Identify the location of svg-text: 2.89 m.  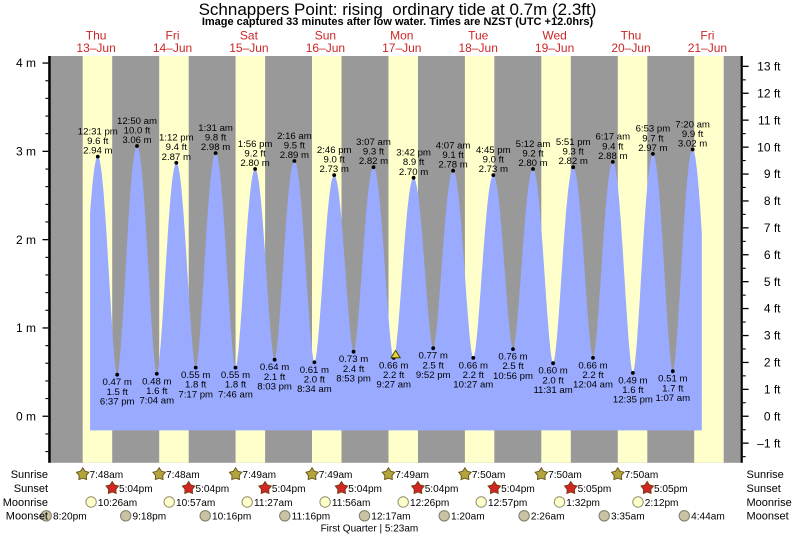
(294, 155).